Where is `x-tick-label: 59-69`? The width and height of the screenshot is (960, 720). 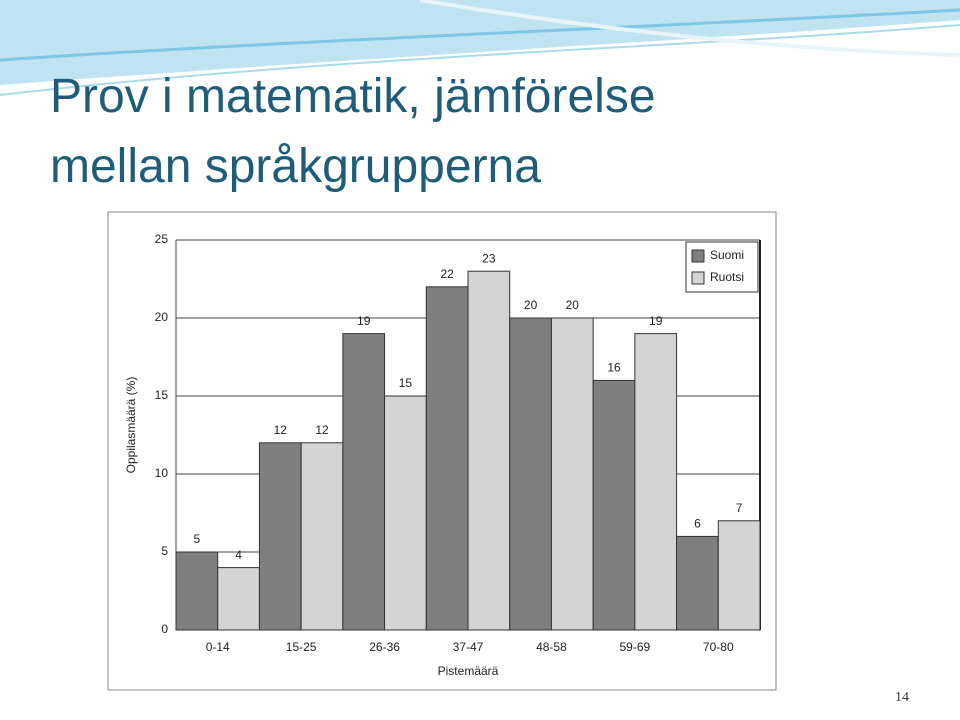
x-tick-label: 59-69 is located at coordinates (635, 647).